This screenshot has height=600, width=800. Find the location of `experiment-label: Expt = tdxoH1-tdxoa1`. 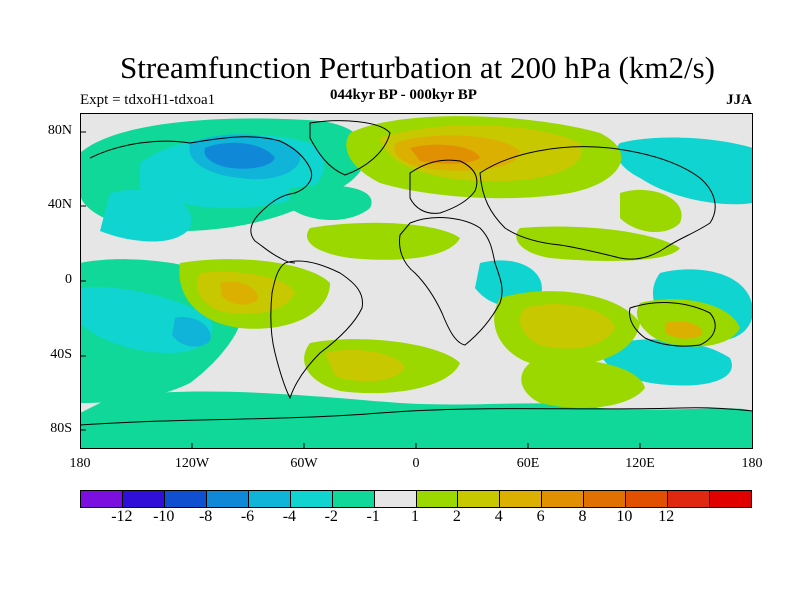

experiment-label: Expt = tdxoH1-tdxoa1 is located at coordinates (148, 100).